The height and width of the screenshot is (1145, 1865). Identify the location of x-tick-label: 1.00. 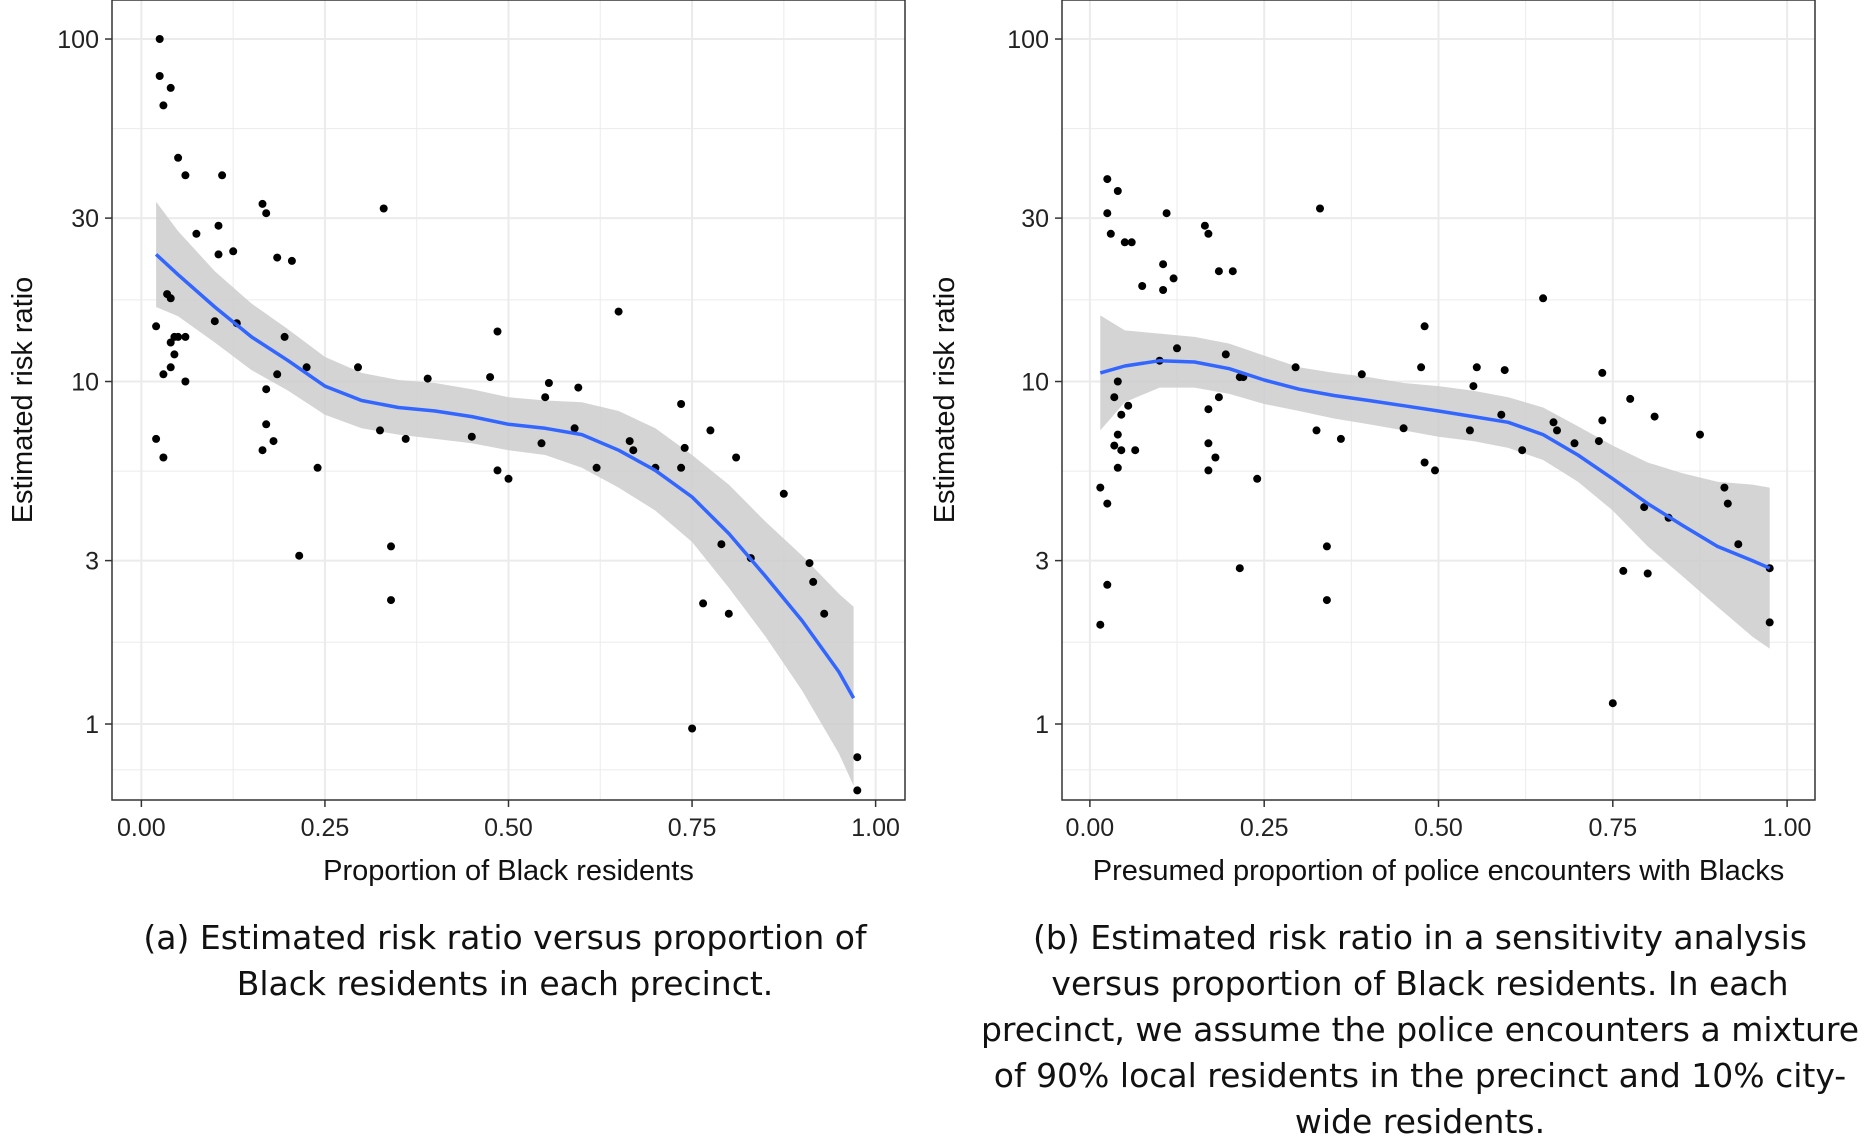
(1787, 828).